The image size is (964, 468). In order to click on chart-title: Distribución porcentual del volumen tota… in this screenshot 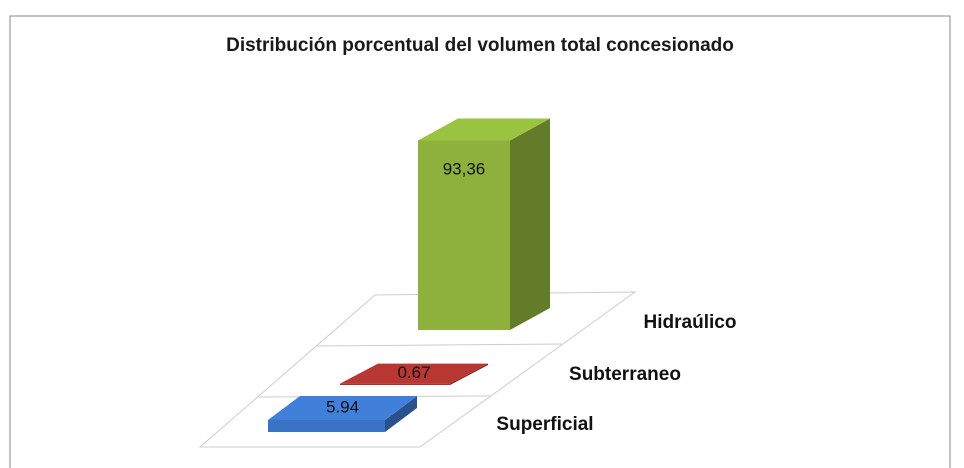, I will do `click(480, 45)`.